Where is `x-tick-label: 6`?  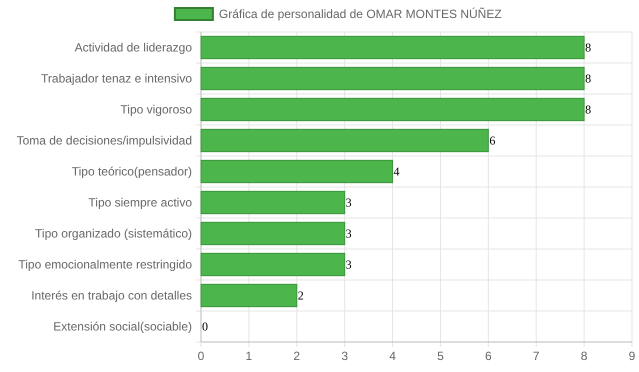 x-tick-label: 6 is located at coordinates (488, 356).